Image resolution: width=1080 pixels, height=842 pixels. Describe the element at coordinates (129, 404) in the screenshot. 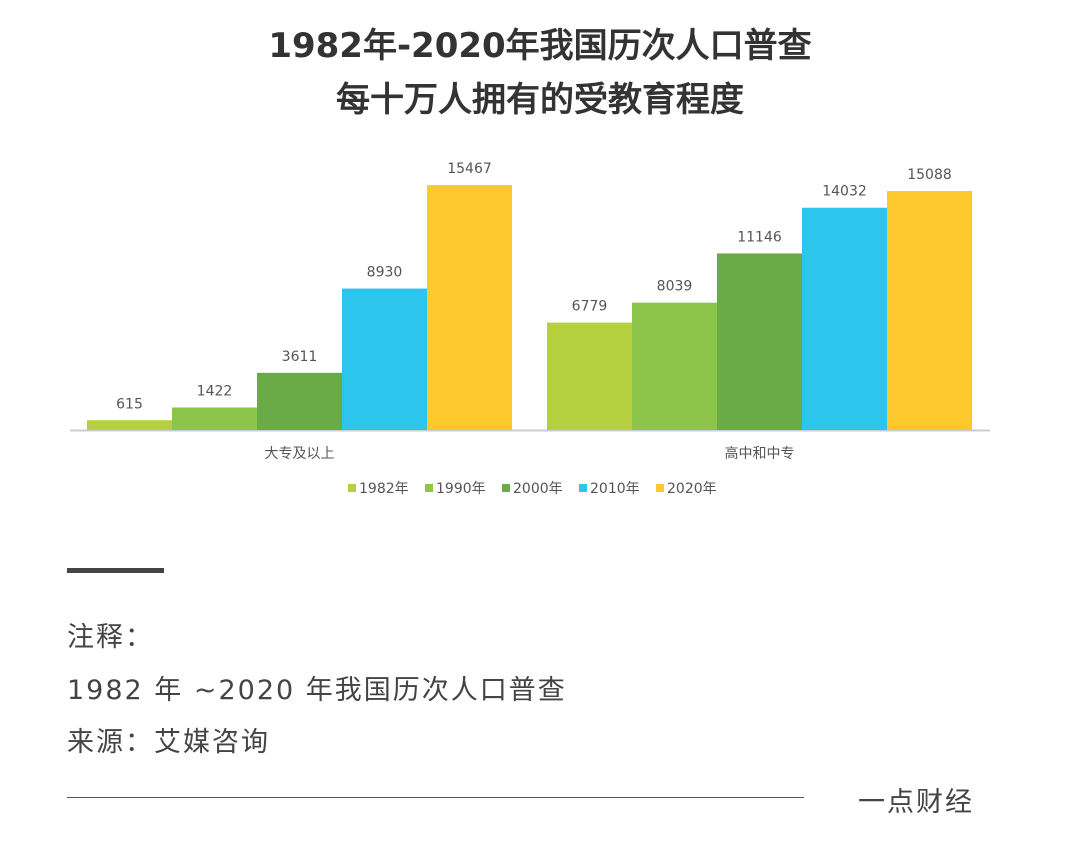

I see `data-label: 615` at that location.